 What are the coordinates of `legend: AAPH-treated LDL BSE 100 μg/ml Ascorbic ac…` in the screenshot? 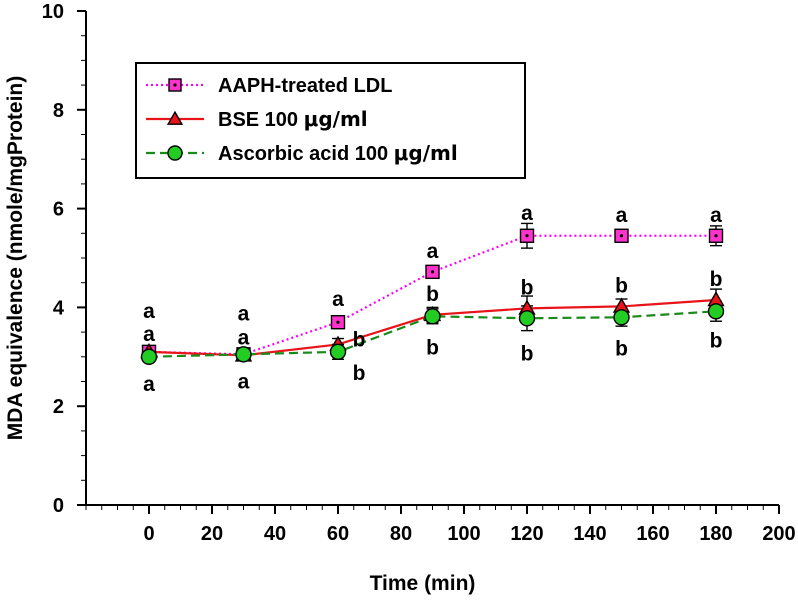 It's located at (330, 120).